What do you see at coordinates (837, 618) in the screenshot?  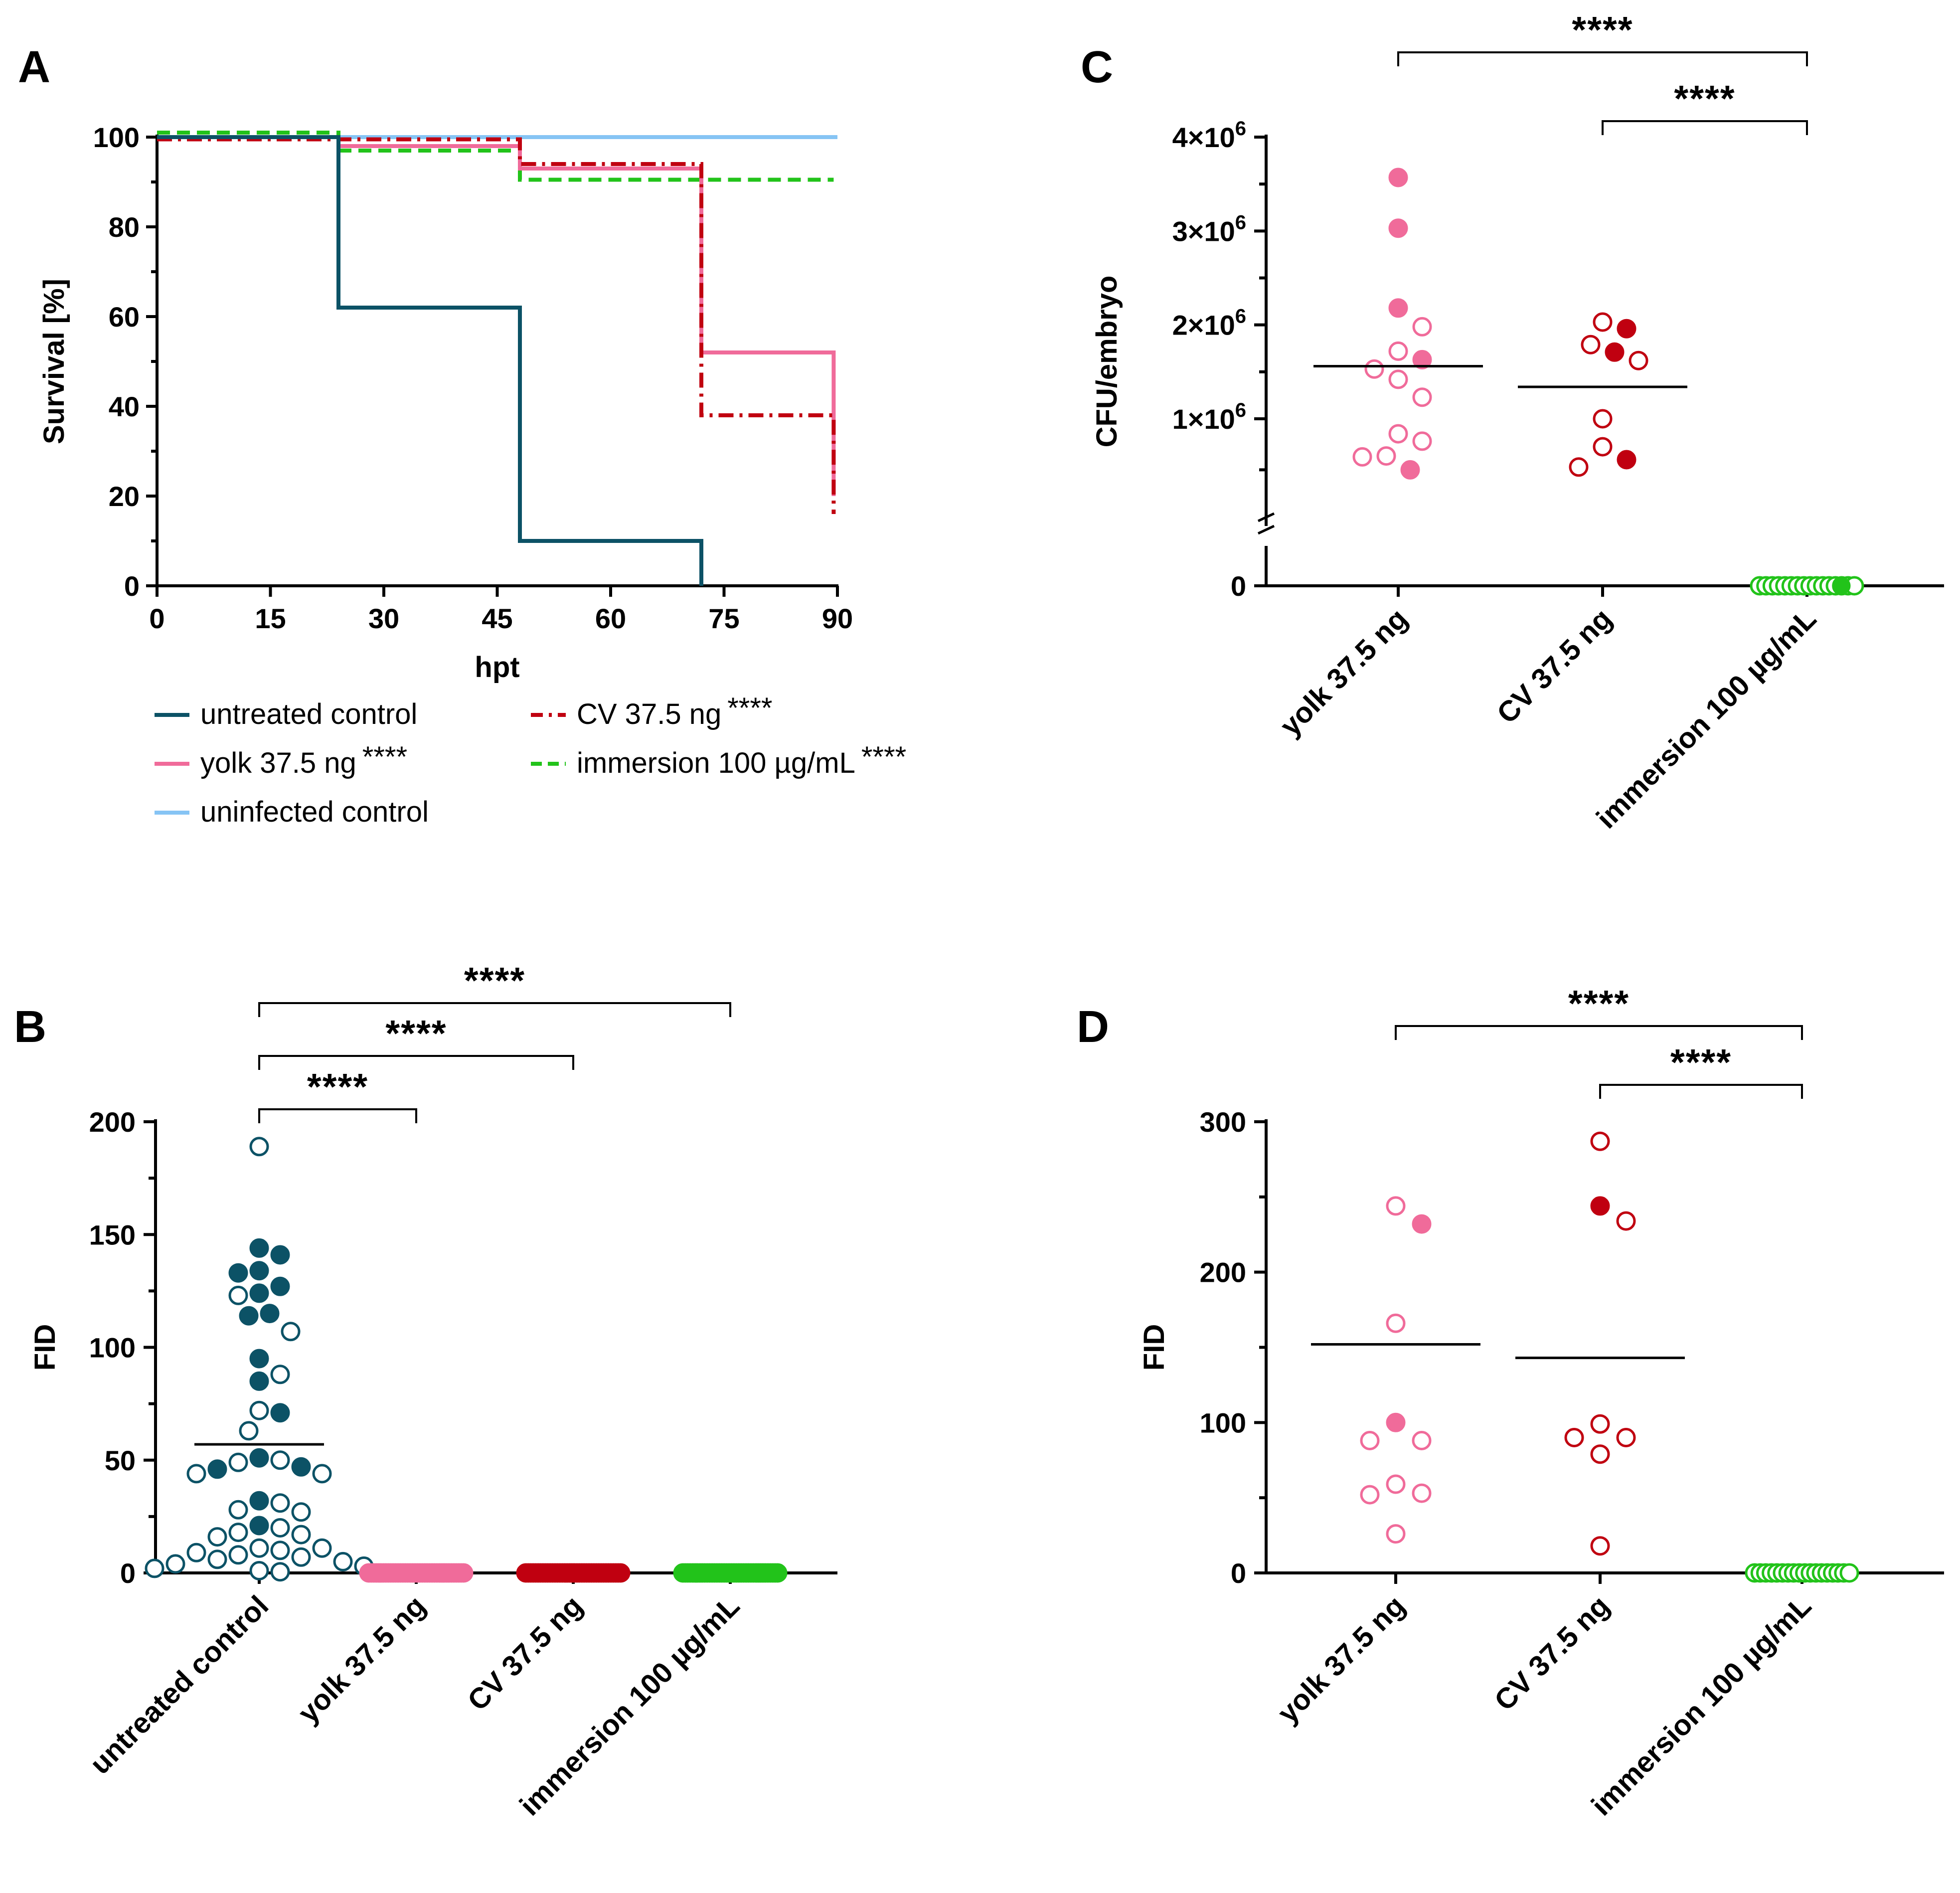 I see `x-tick-label: 90` at bounding box center [837, 618].